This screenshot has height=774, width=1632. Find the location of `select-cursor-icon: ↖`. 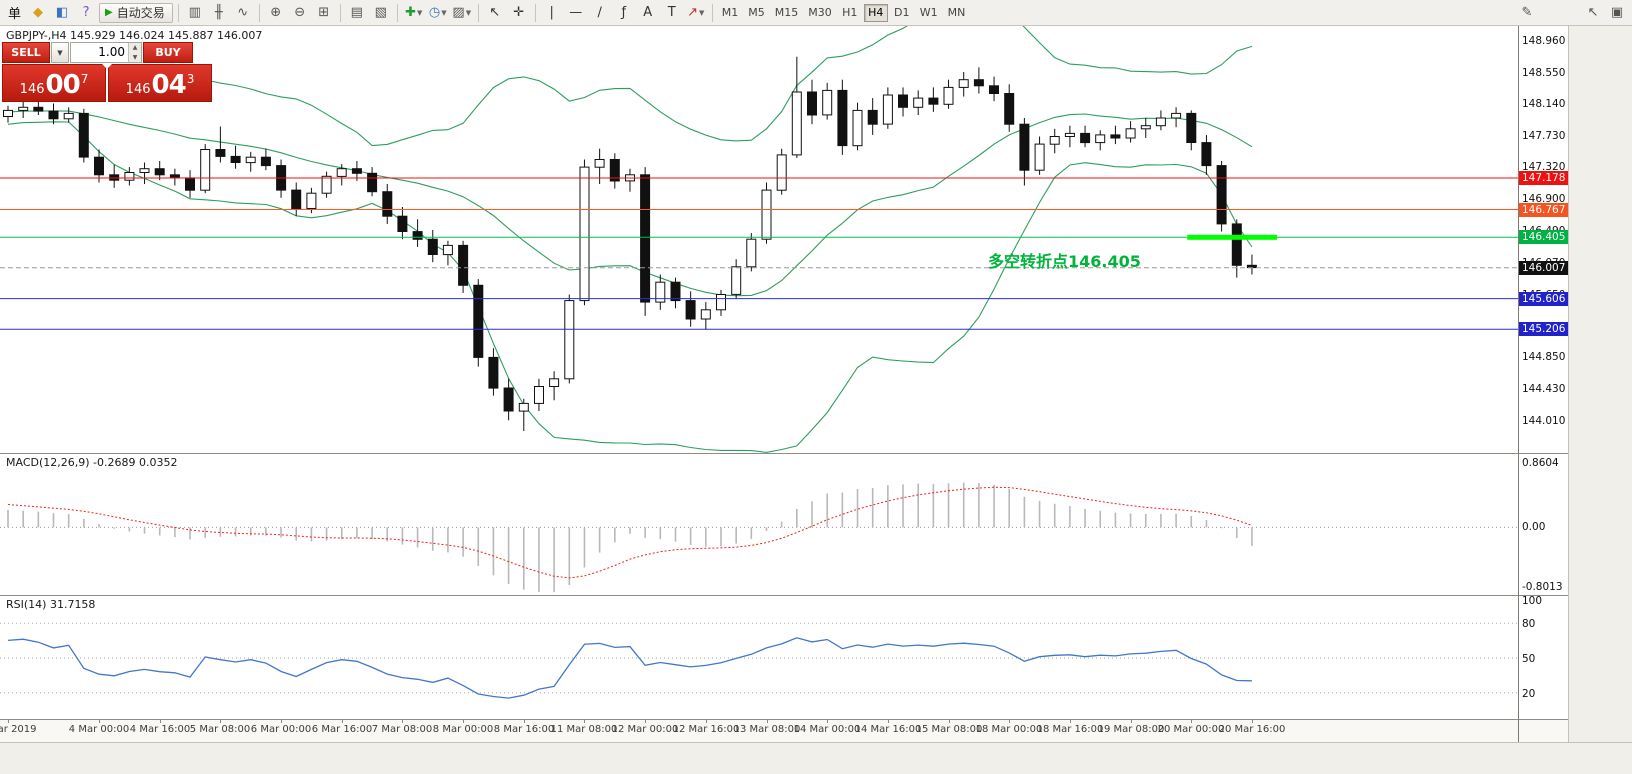

select-cursor-icon: ↖ is located at coordinates (1593, 12).